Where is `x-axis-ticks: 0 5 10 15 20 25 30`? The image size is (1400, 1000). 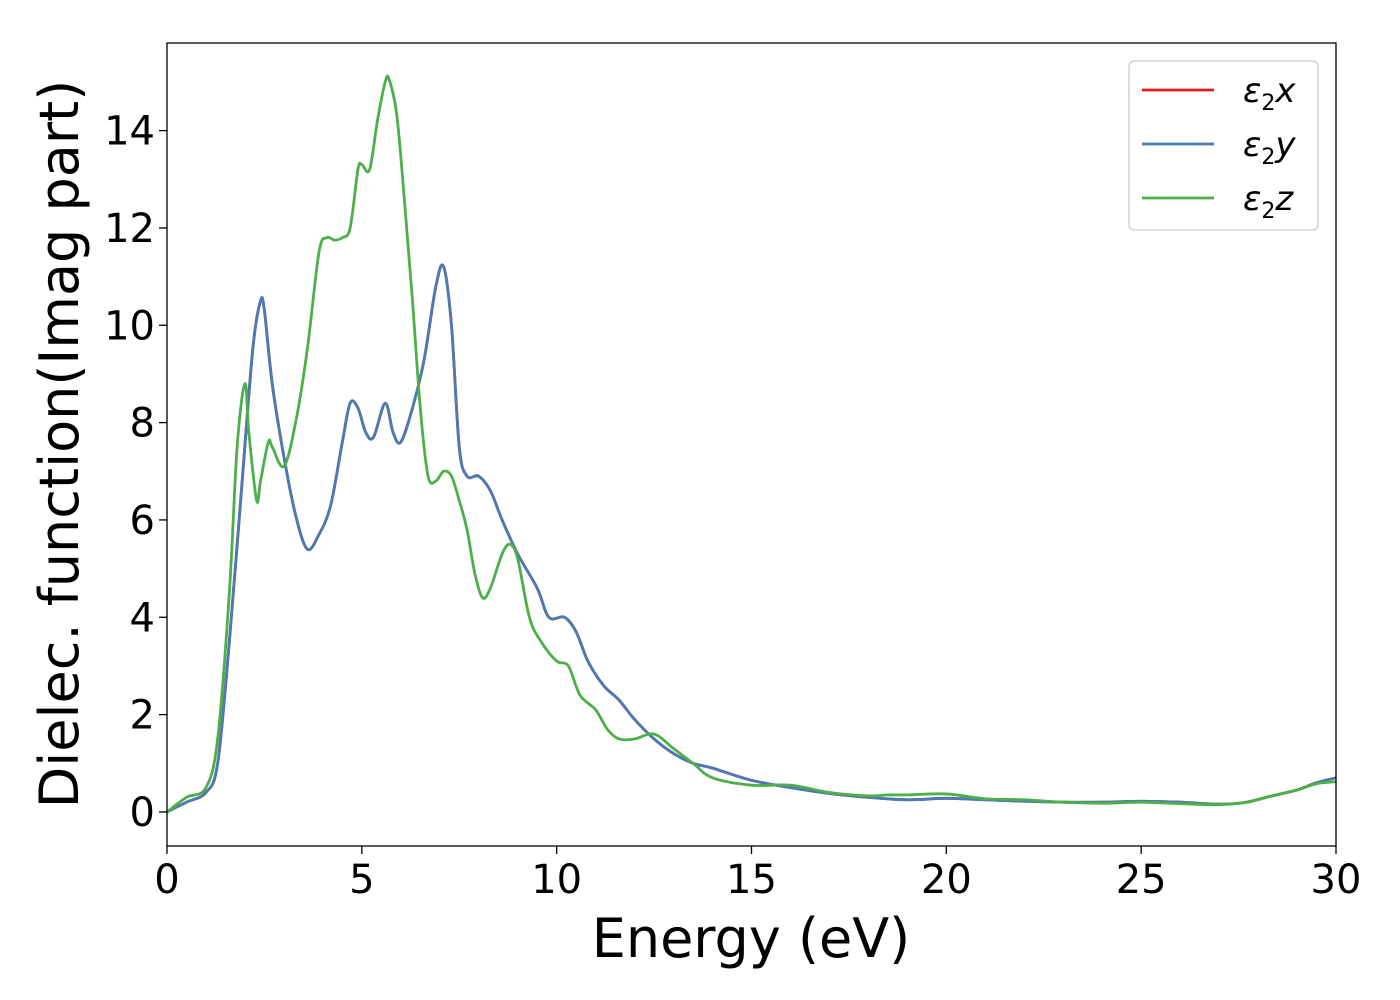
x-axis-ticks: 0 5 10 15 20 25 30 is located at coordinates (757, 874).